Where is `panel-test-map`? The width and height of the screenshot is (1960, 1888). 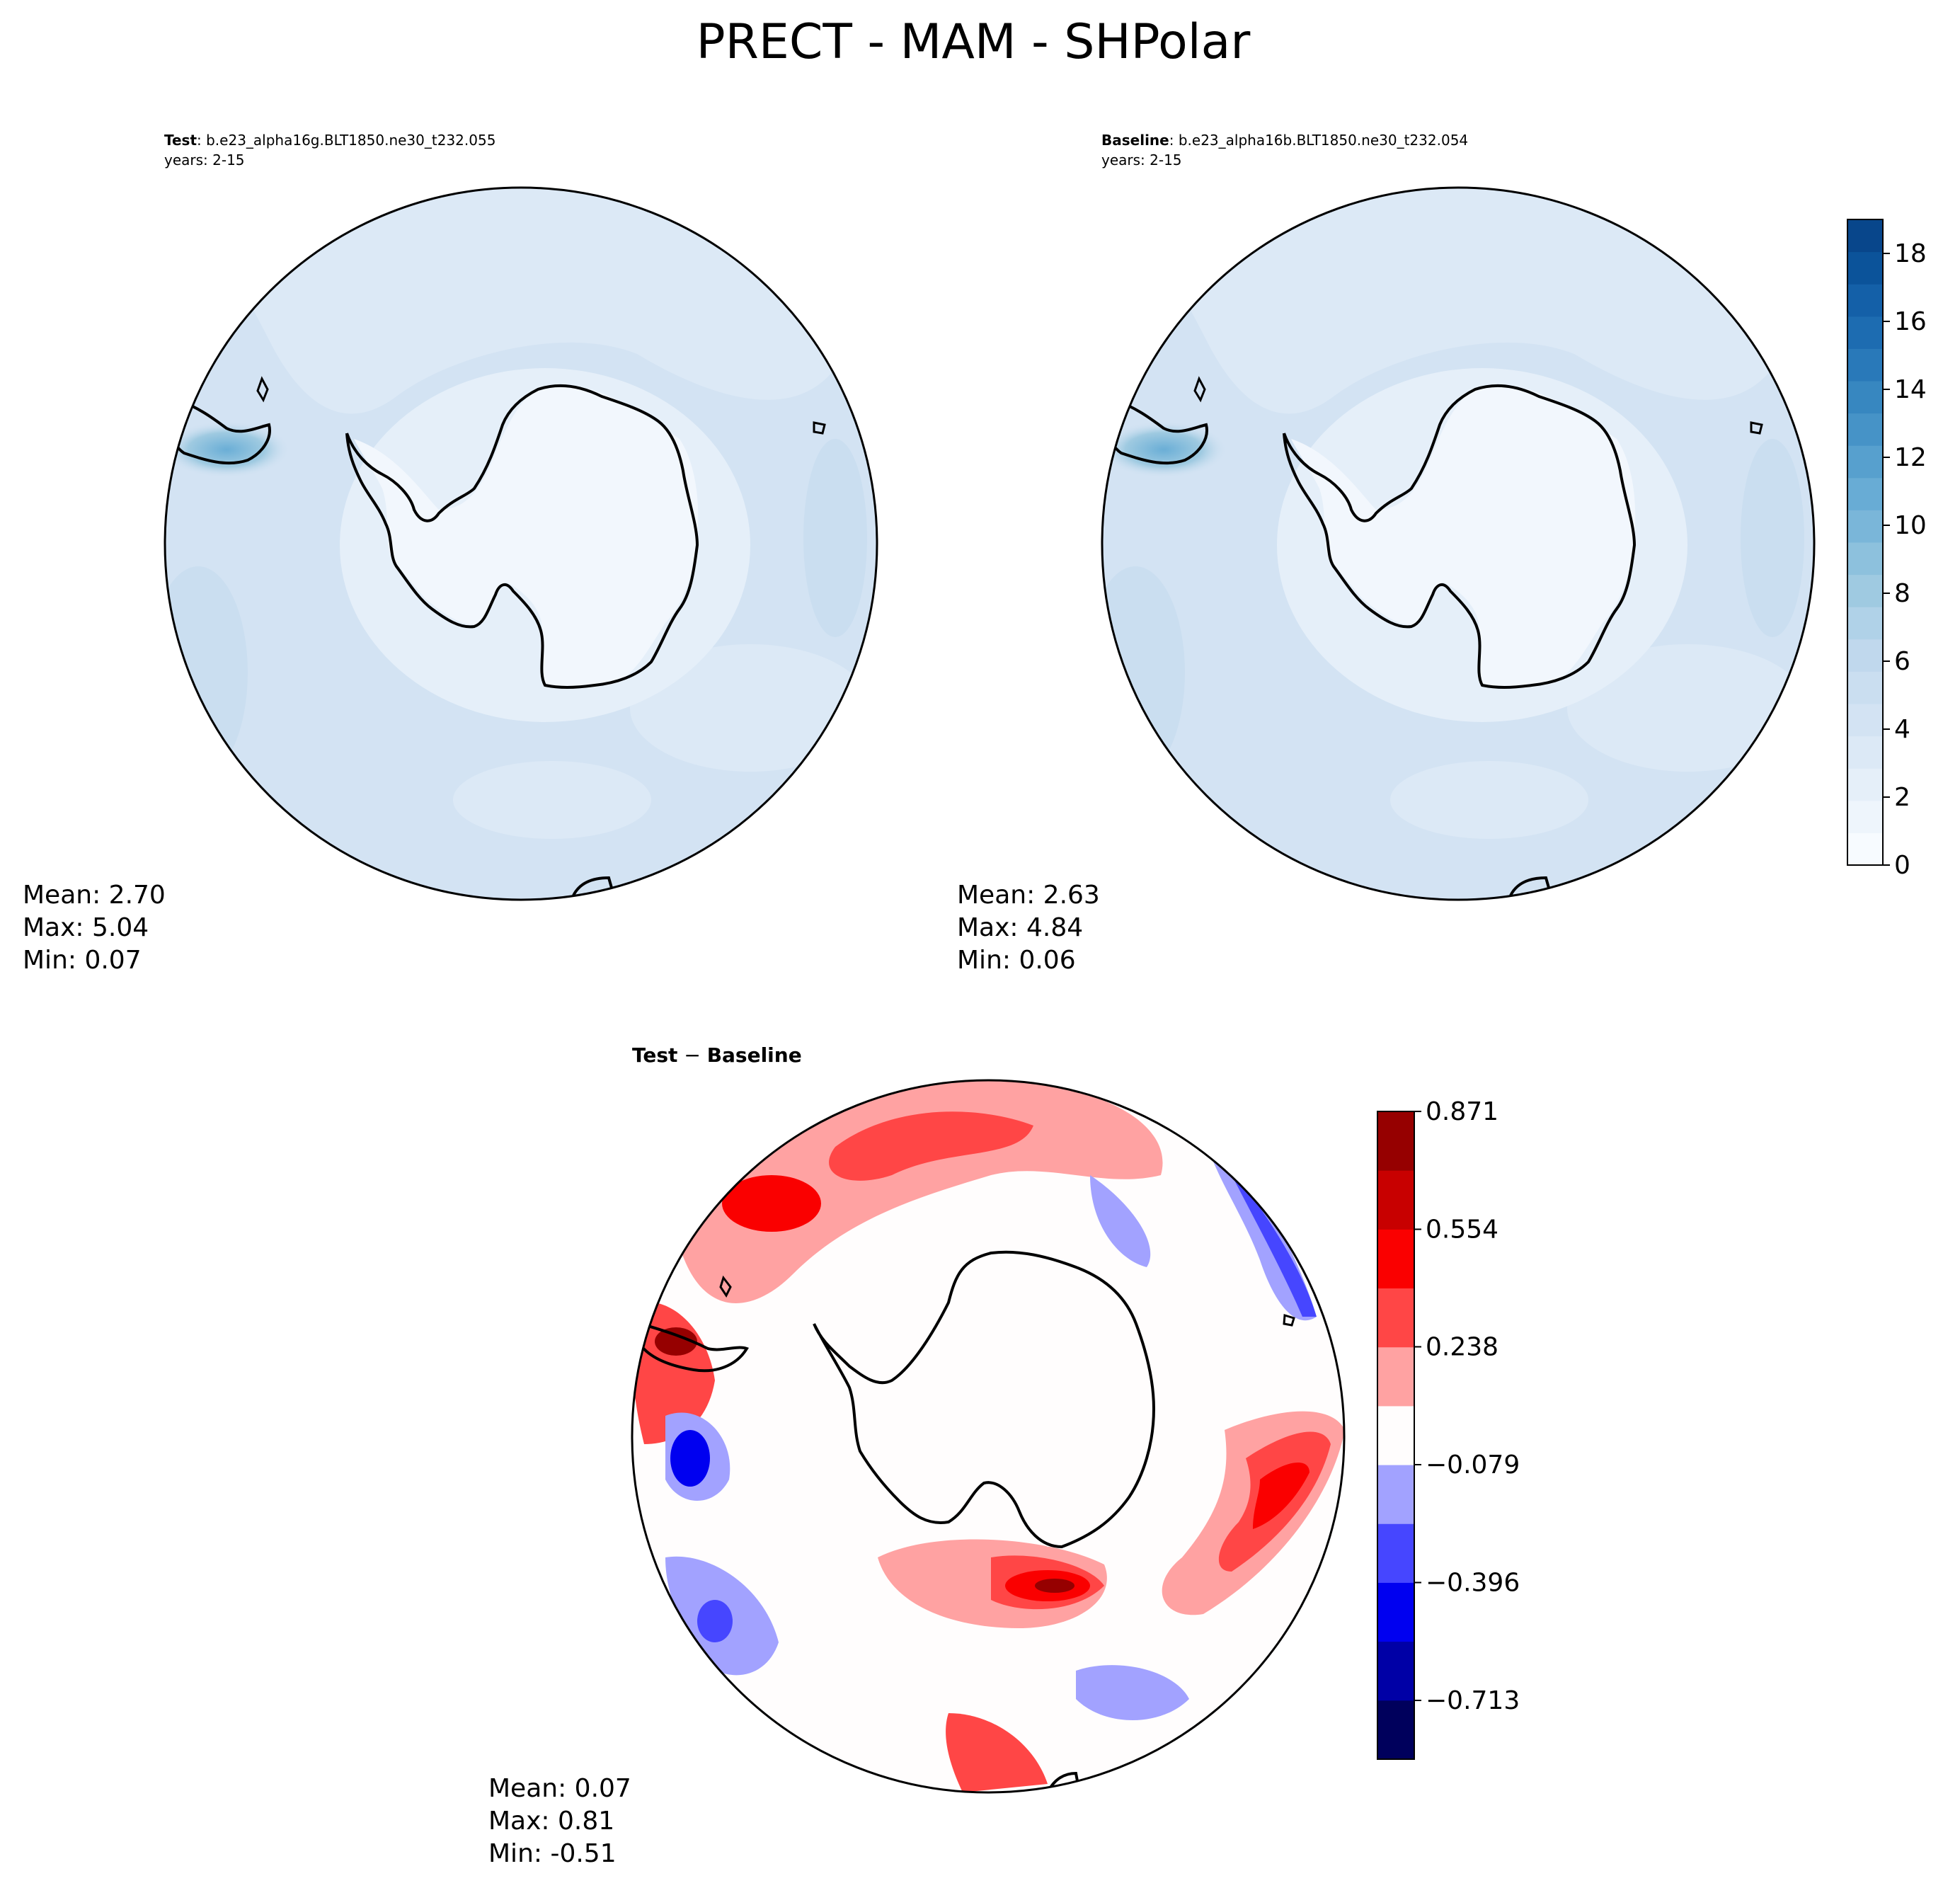
panel-test-map is located at coordinates (521, 544).